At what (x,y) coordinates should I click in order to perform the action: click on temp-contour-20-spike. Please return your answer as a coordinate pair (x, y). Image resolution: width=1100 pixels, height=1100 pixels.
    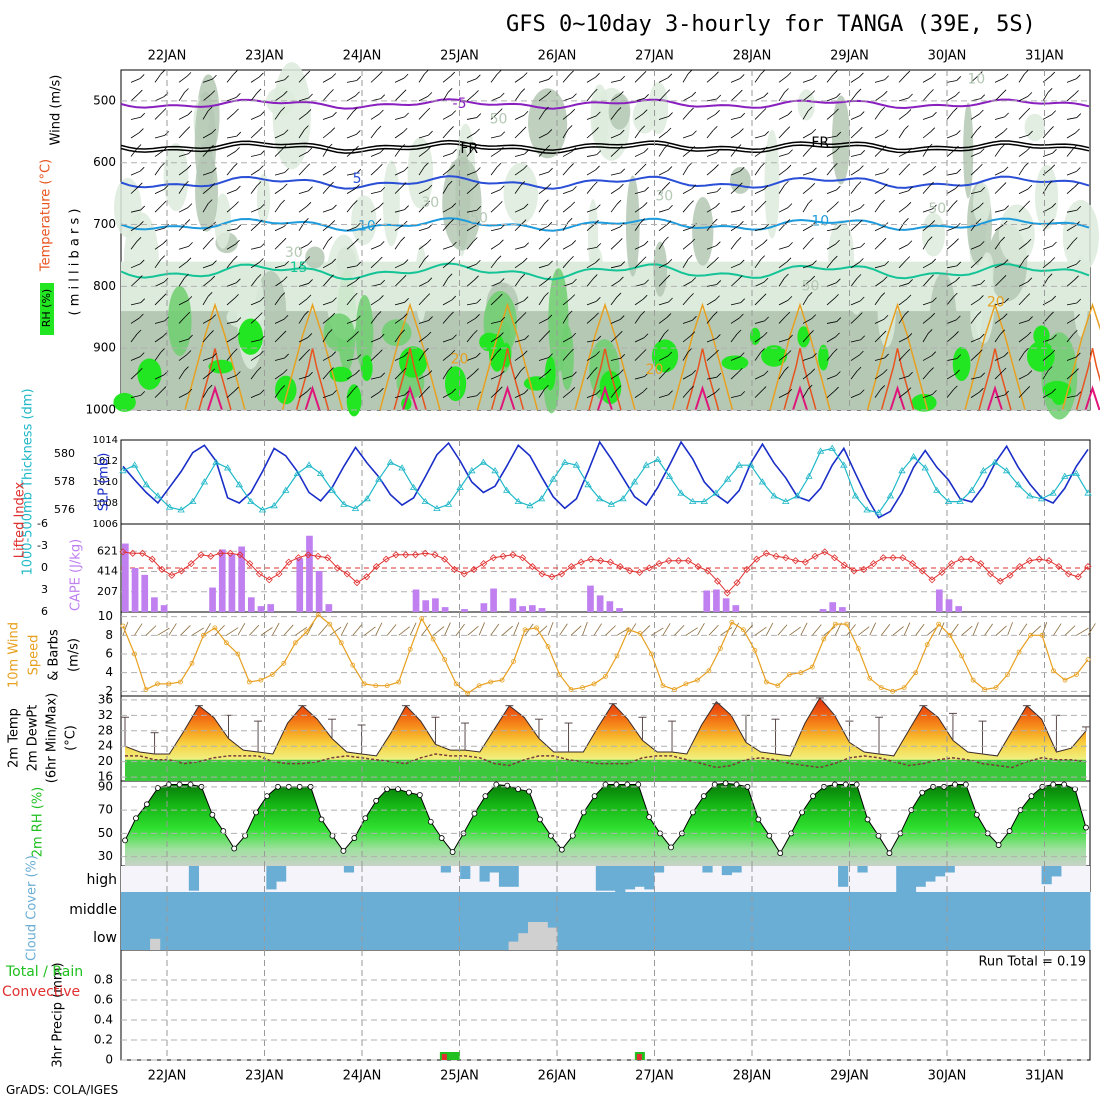
    Looking at the image, I should click on (312, 356).